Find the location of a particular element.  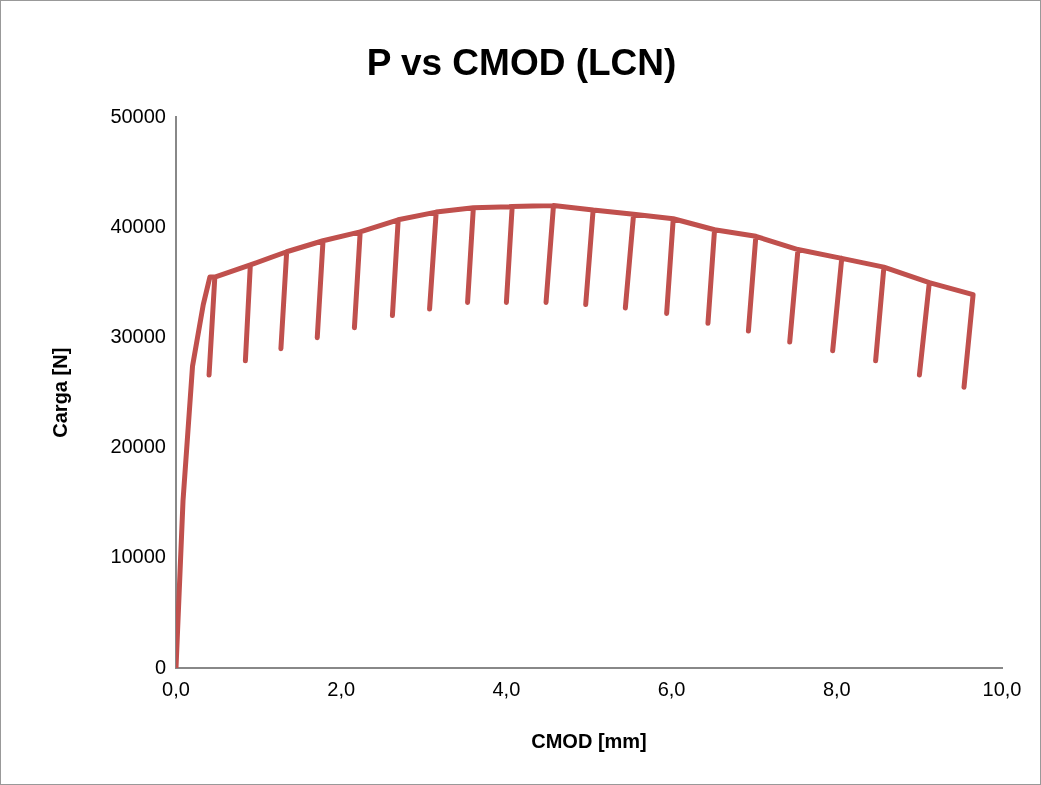

x-tick-label: 10,0 is located at coordinates (1002, 688).